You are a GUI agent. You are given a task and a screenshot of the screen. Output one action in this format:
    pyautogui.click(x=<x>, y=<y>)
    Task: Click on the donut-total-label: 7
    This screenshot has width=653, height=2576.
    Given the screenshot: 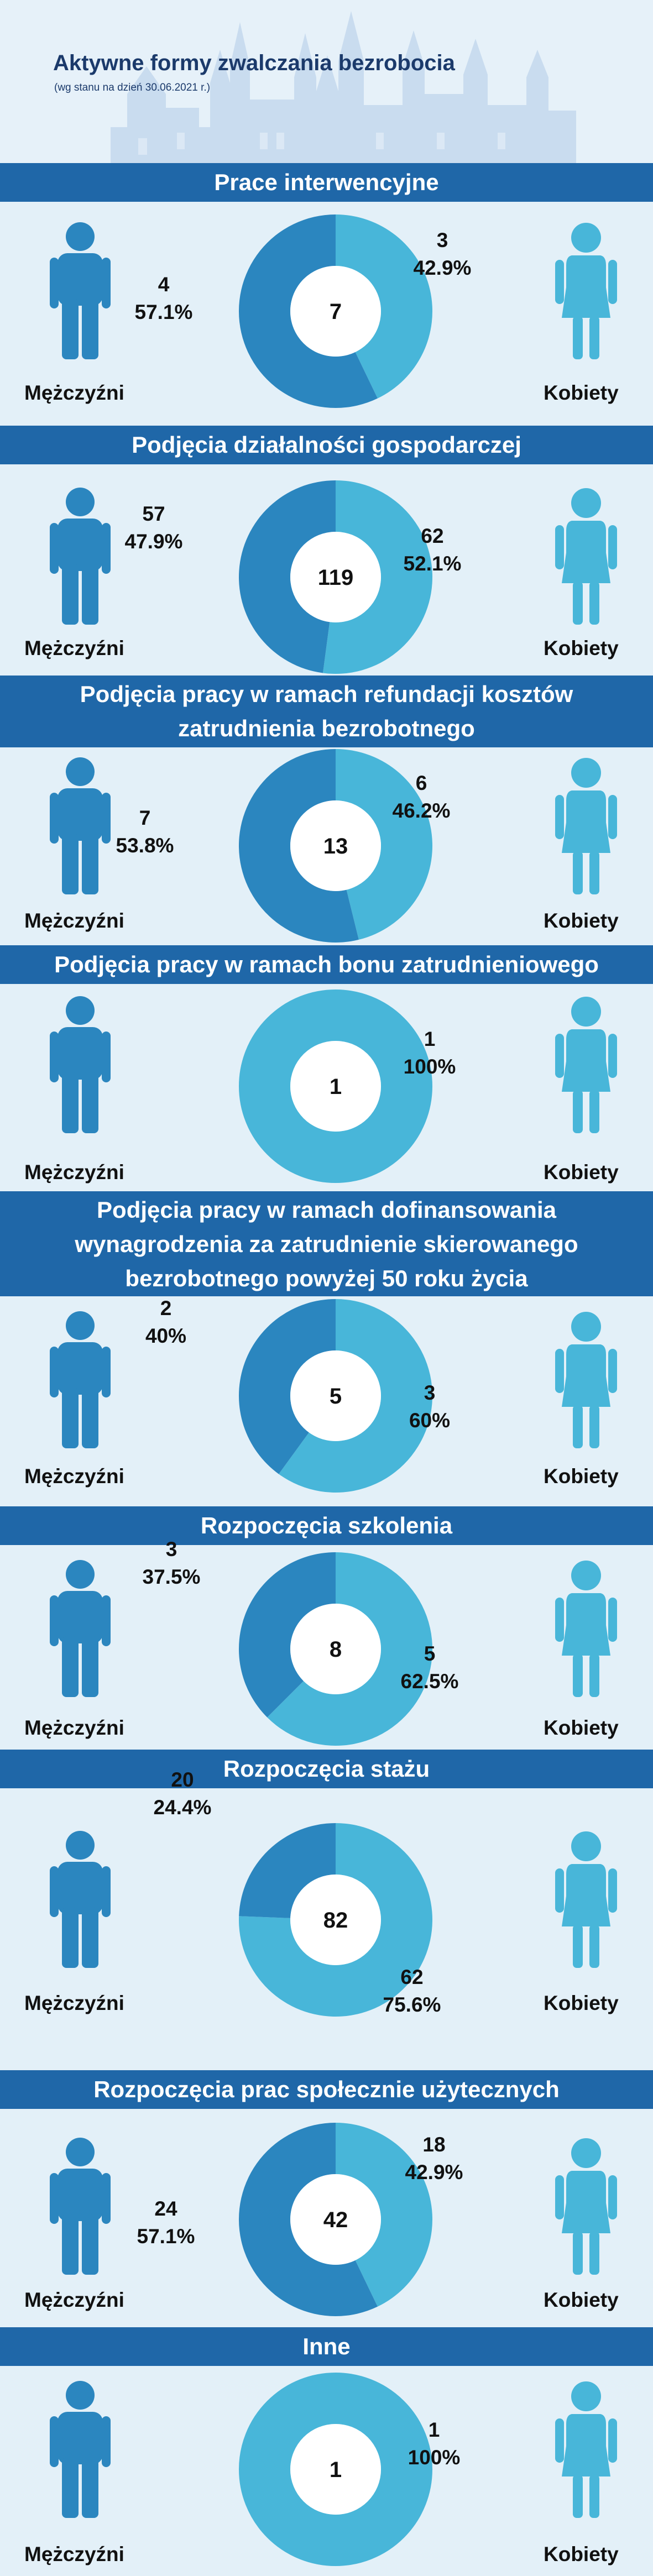 What is the action you would take?
    pyautogui.click(x=336, y=312)
    